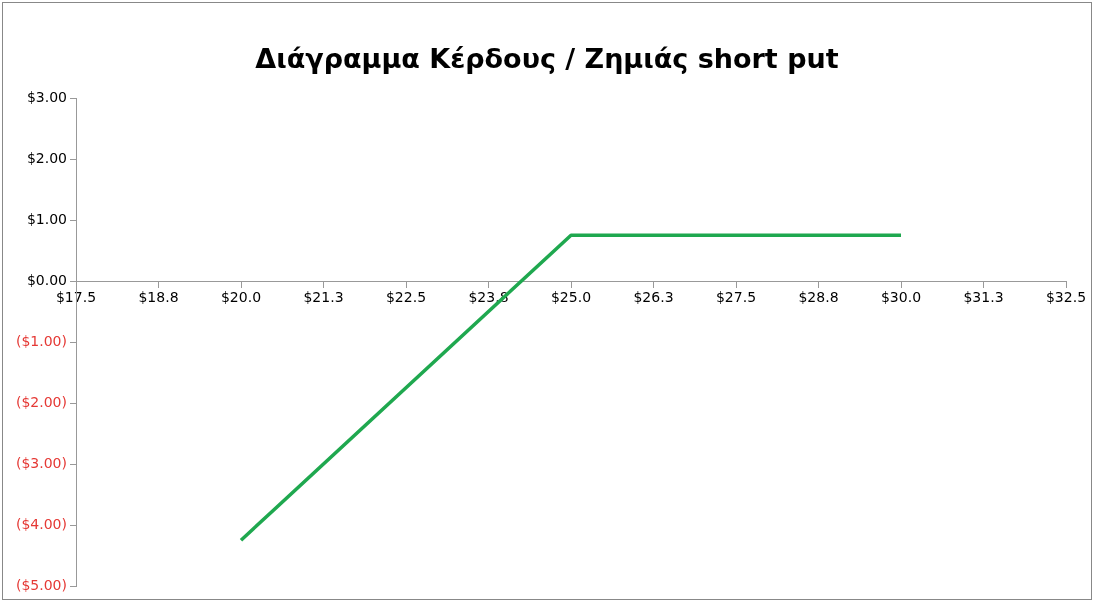  I want to click on y-tick-label: ($5.00), so click(41, 584).